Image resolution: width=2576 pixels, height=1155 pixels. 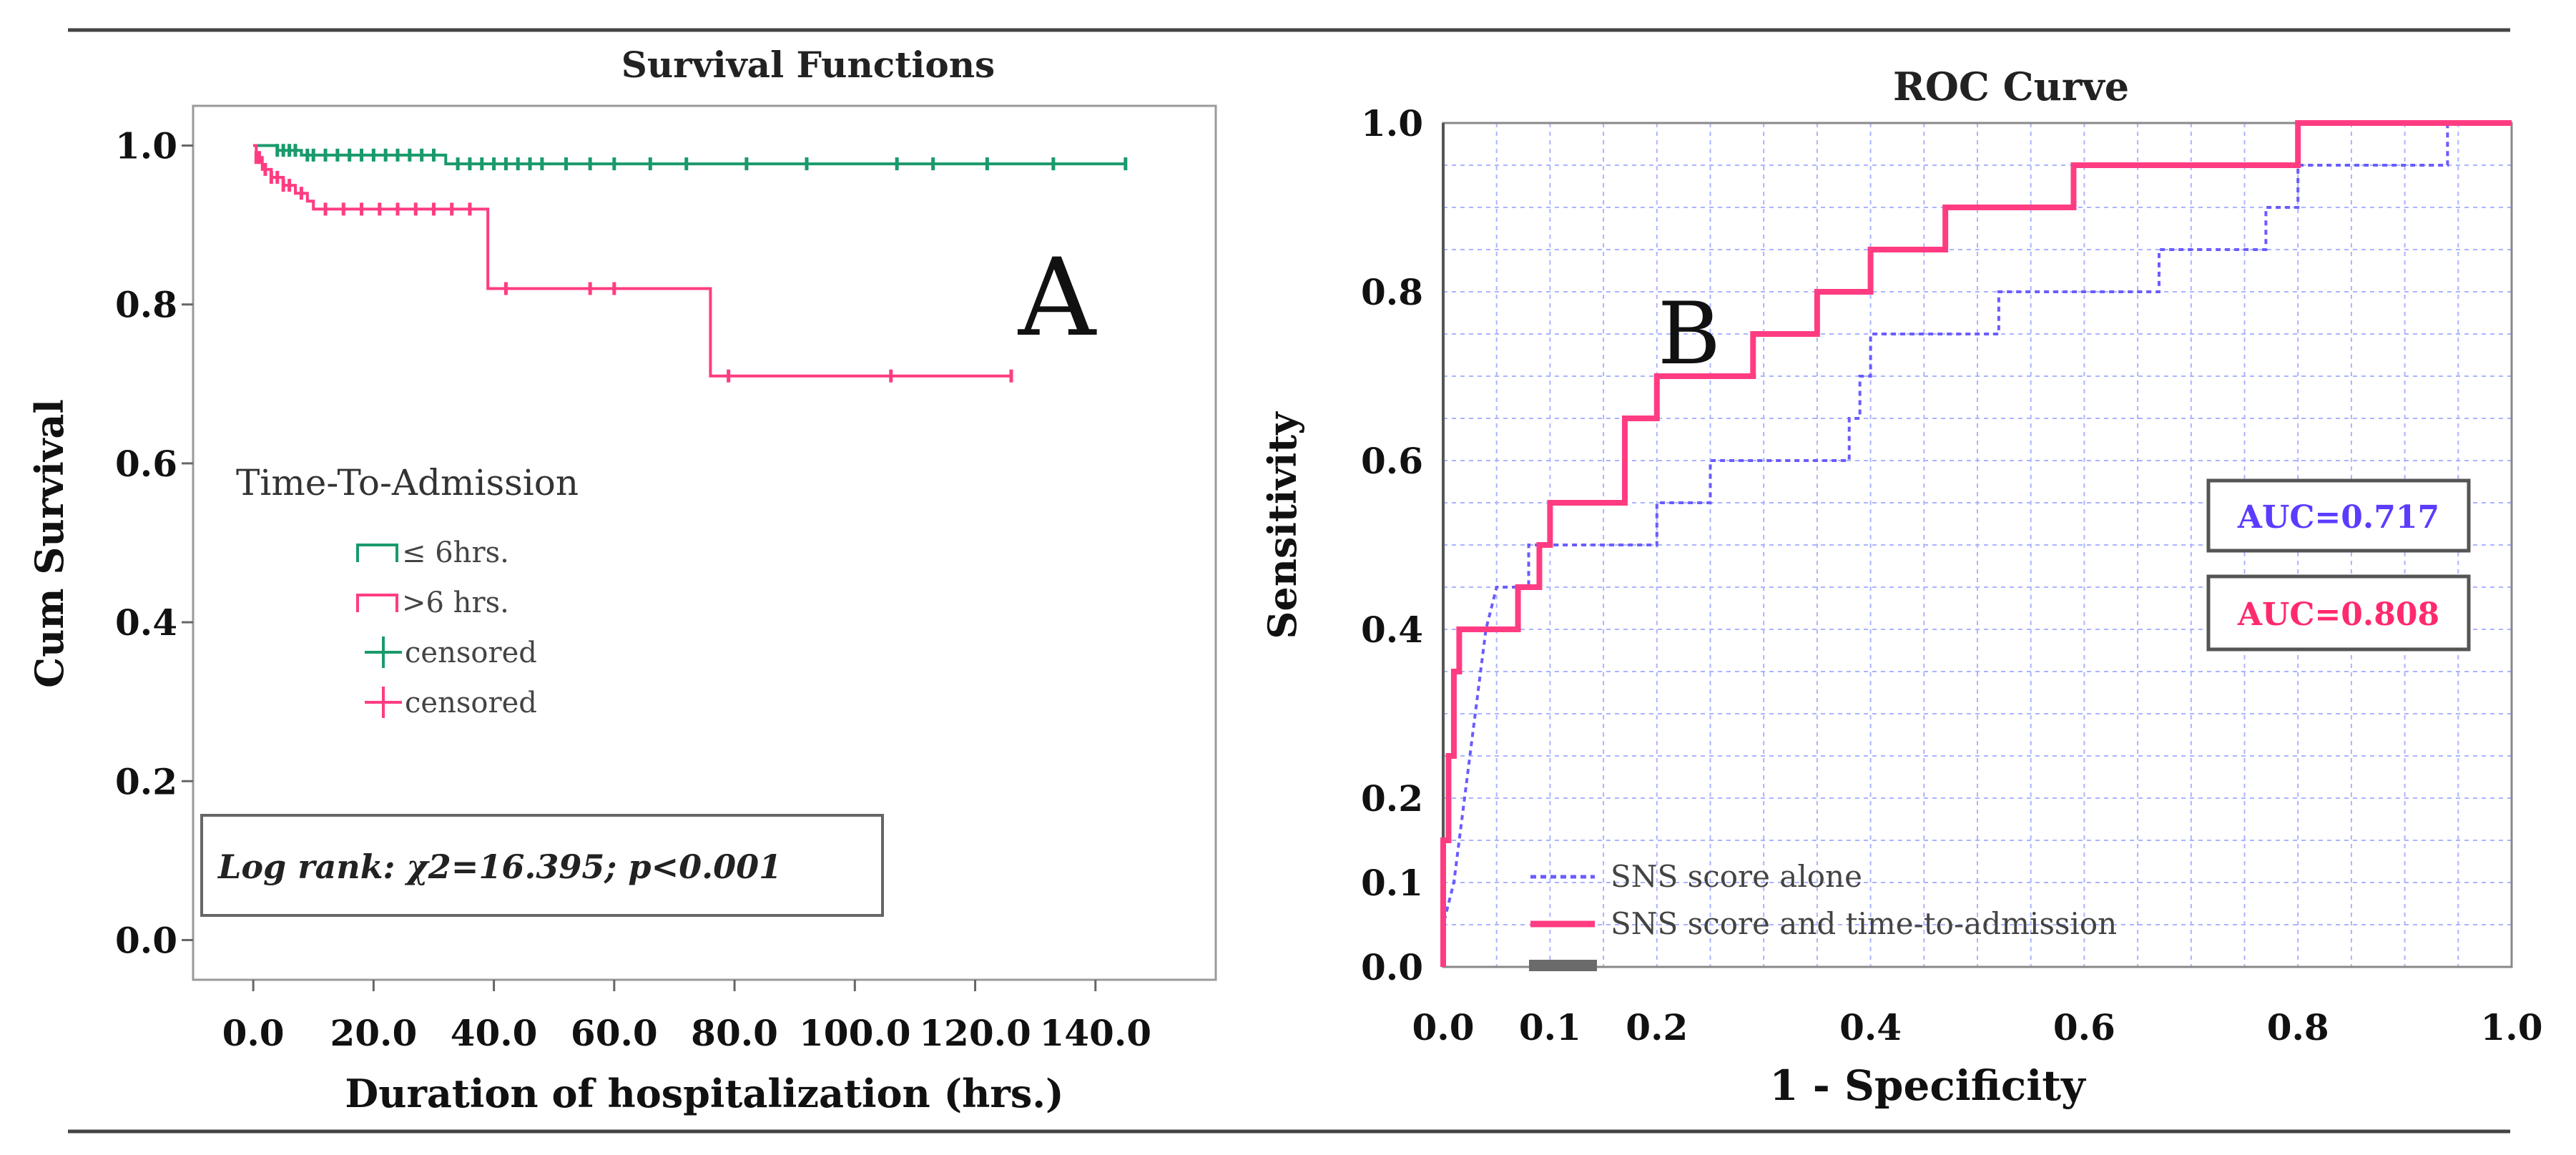 I want to click on panel-a-ytick-label: 1.0, so click(x=146, y=146).